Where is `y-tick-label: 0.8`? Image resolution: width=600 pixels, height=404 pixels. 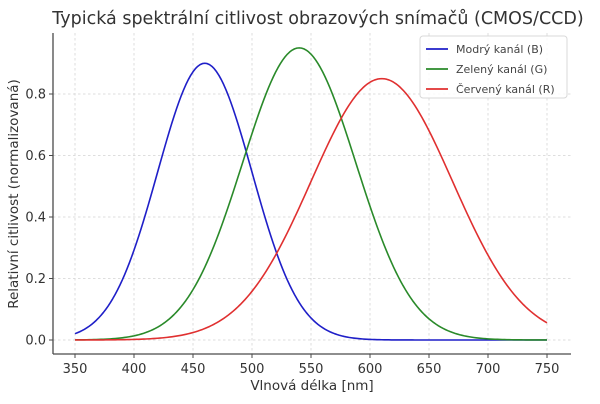
y-tick-label: 0.8 is located at coordinates (35, 95).